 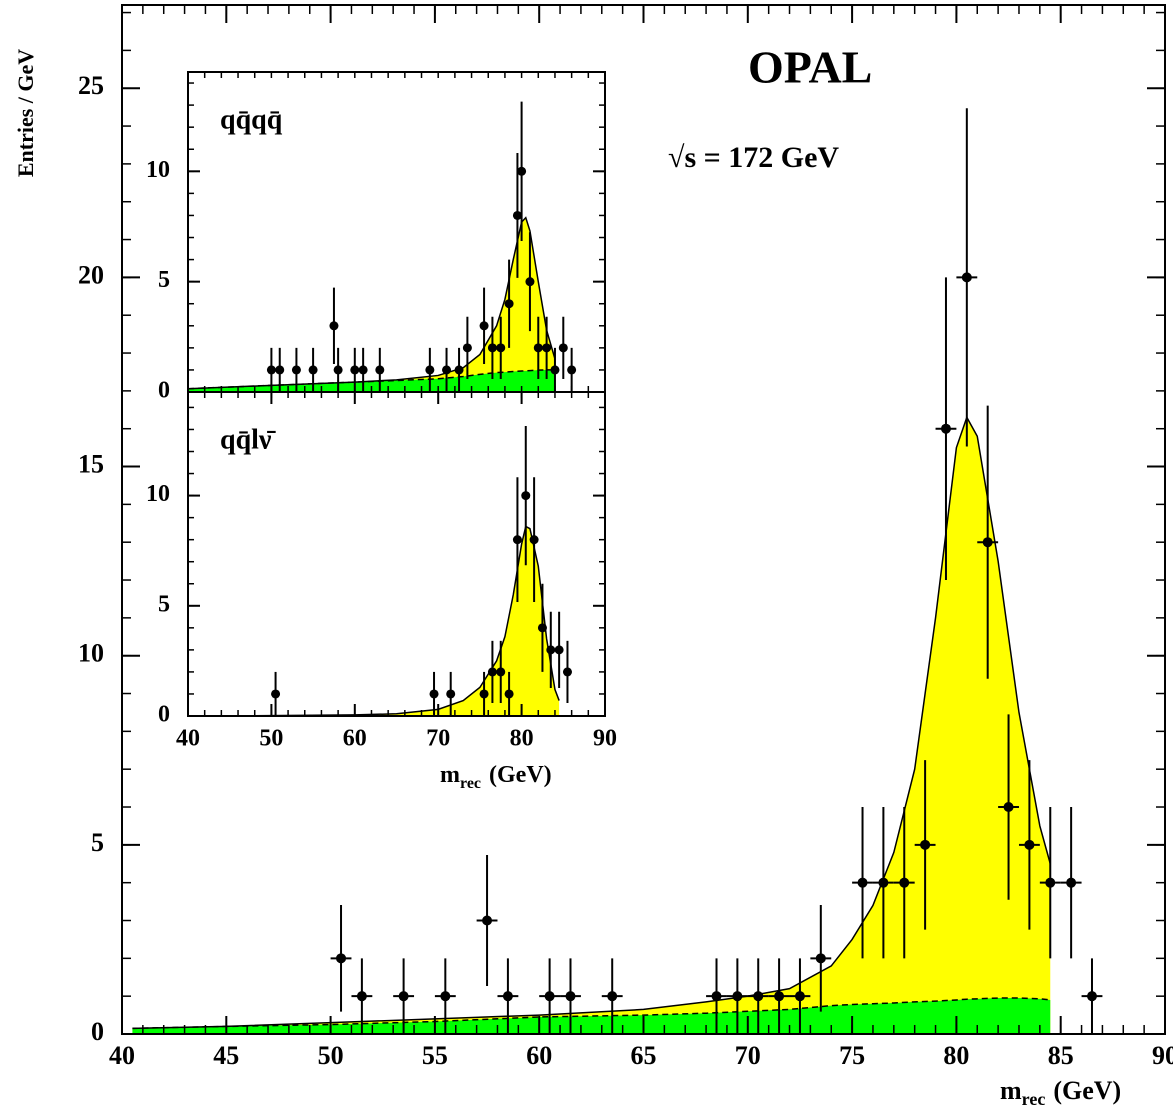 I want to click on x-tick-label: 60, so click(x=355, y=739).